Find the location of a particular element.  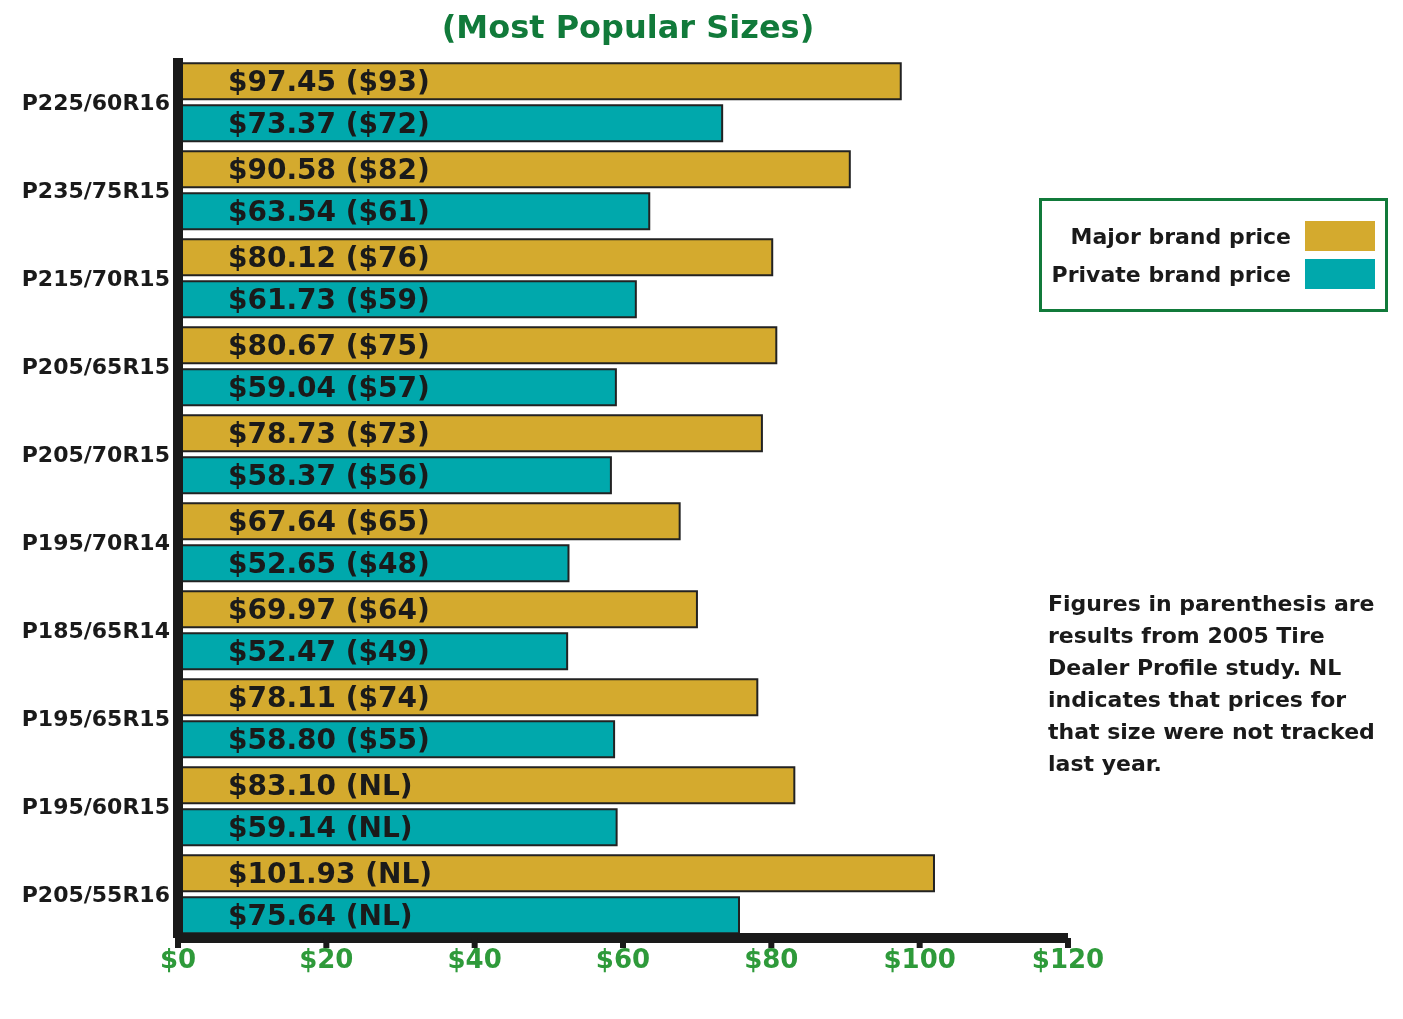

data-label: $78.73 ($73) is located at coordinates (329, 433).